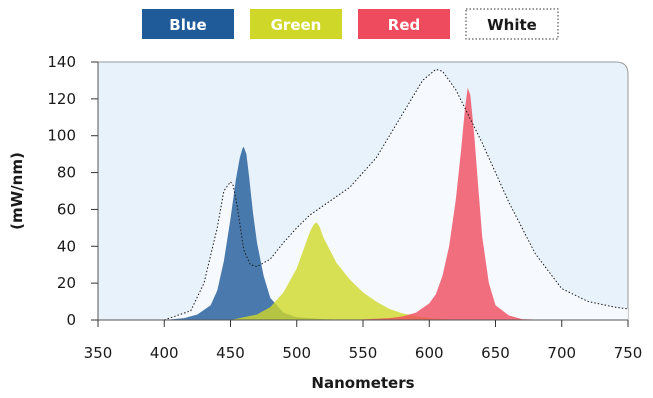 Image resolution: width=653 pixels, height=398 pixels. I want to click on y-tick-label: 40, so click(66, 246).